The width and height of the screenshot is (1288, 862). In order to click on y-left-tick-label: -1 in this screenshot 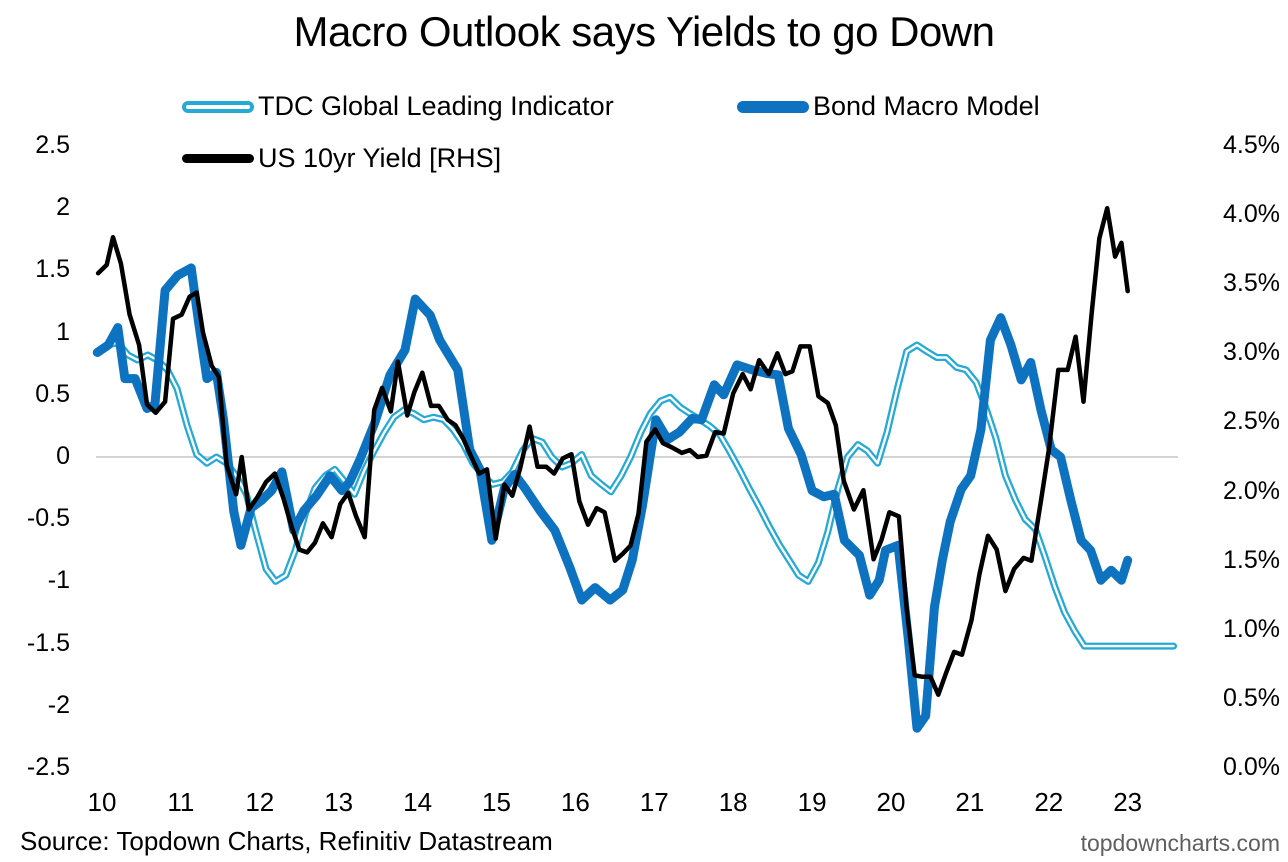, I will do `click(58, 580)`.